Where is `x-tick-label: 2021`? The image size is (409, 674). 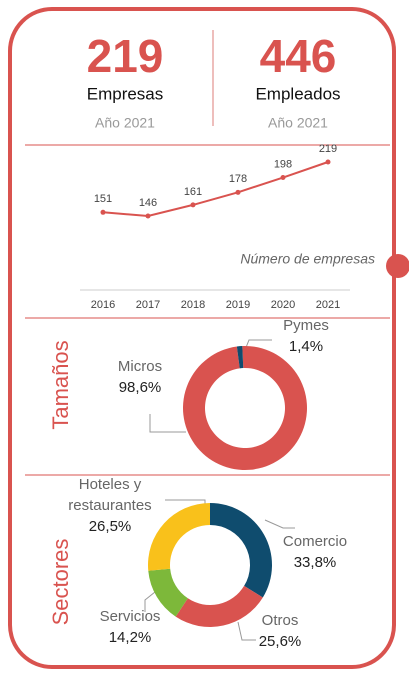
x-tick-label: 2021 is located at coordinates (328, 305).